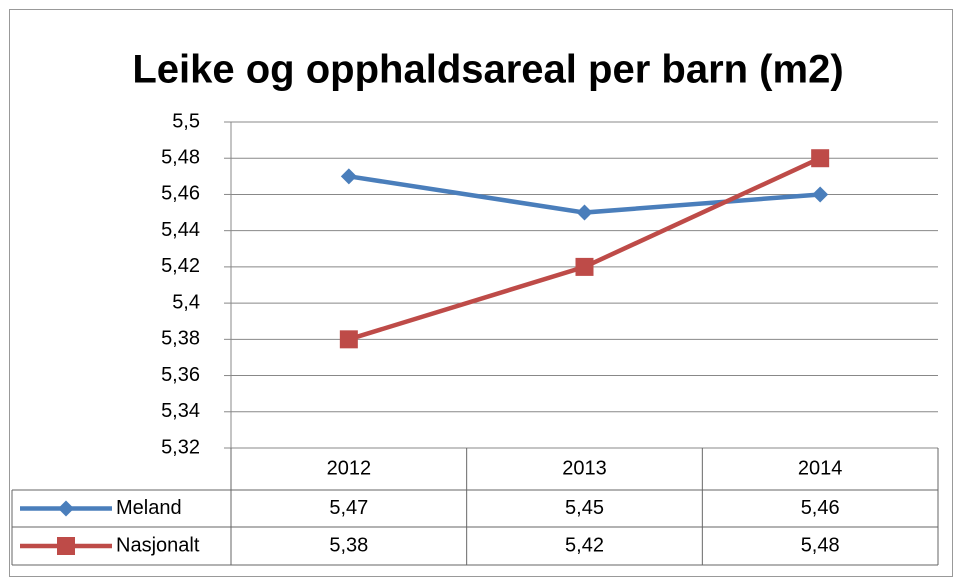 This screenshot has width=954, height=583. What do you see at coordinates (348, 508) in the screenshot?
I see `table-value: 5,47` at bounding box center [348, 508].